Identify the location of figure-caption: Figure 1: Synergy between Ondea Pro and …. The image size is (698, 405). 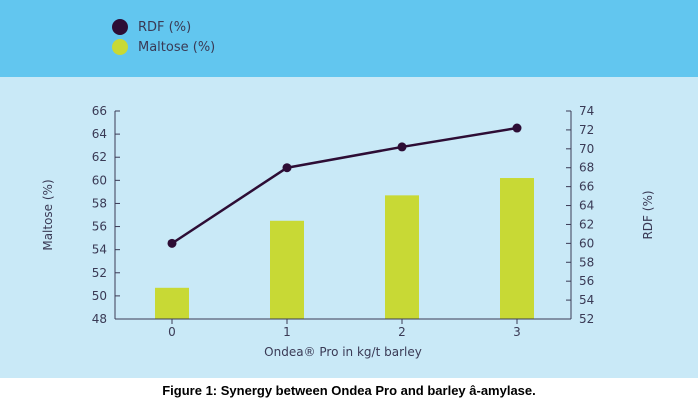
(349, 390).